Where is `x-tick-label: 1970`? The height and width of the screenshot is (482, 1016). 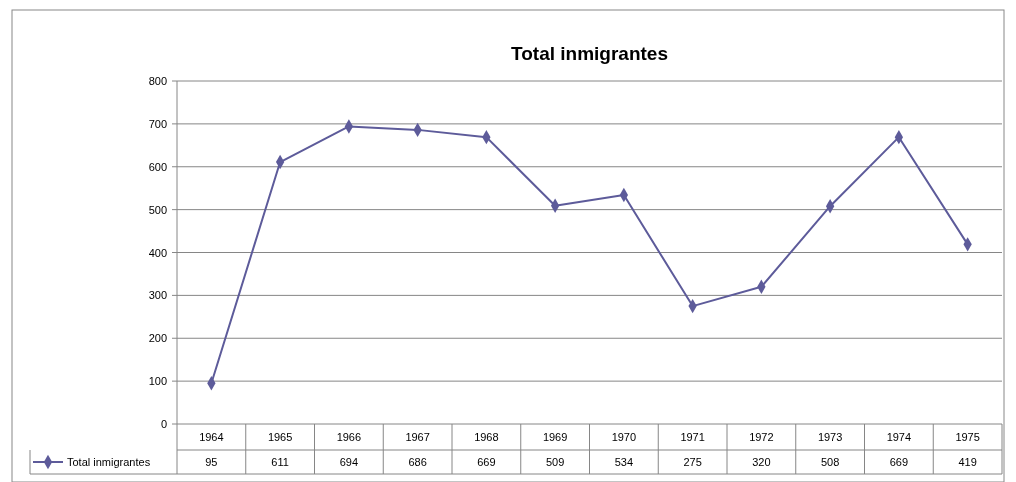
x-tick-label: 1970 is located at coordinates (624, 437).